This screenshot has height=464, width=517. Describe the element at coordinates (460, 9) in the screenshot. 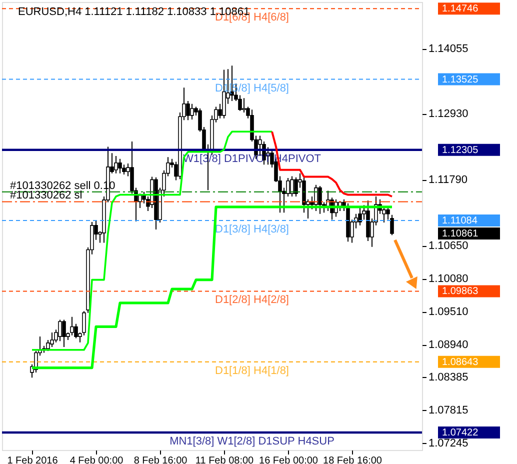

I see `text: 1.14746` at that location.